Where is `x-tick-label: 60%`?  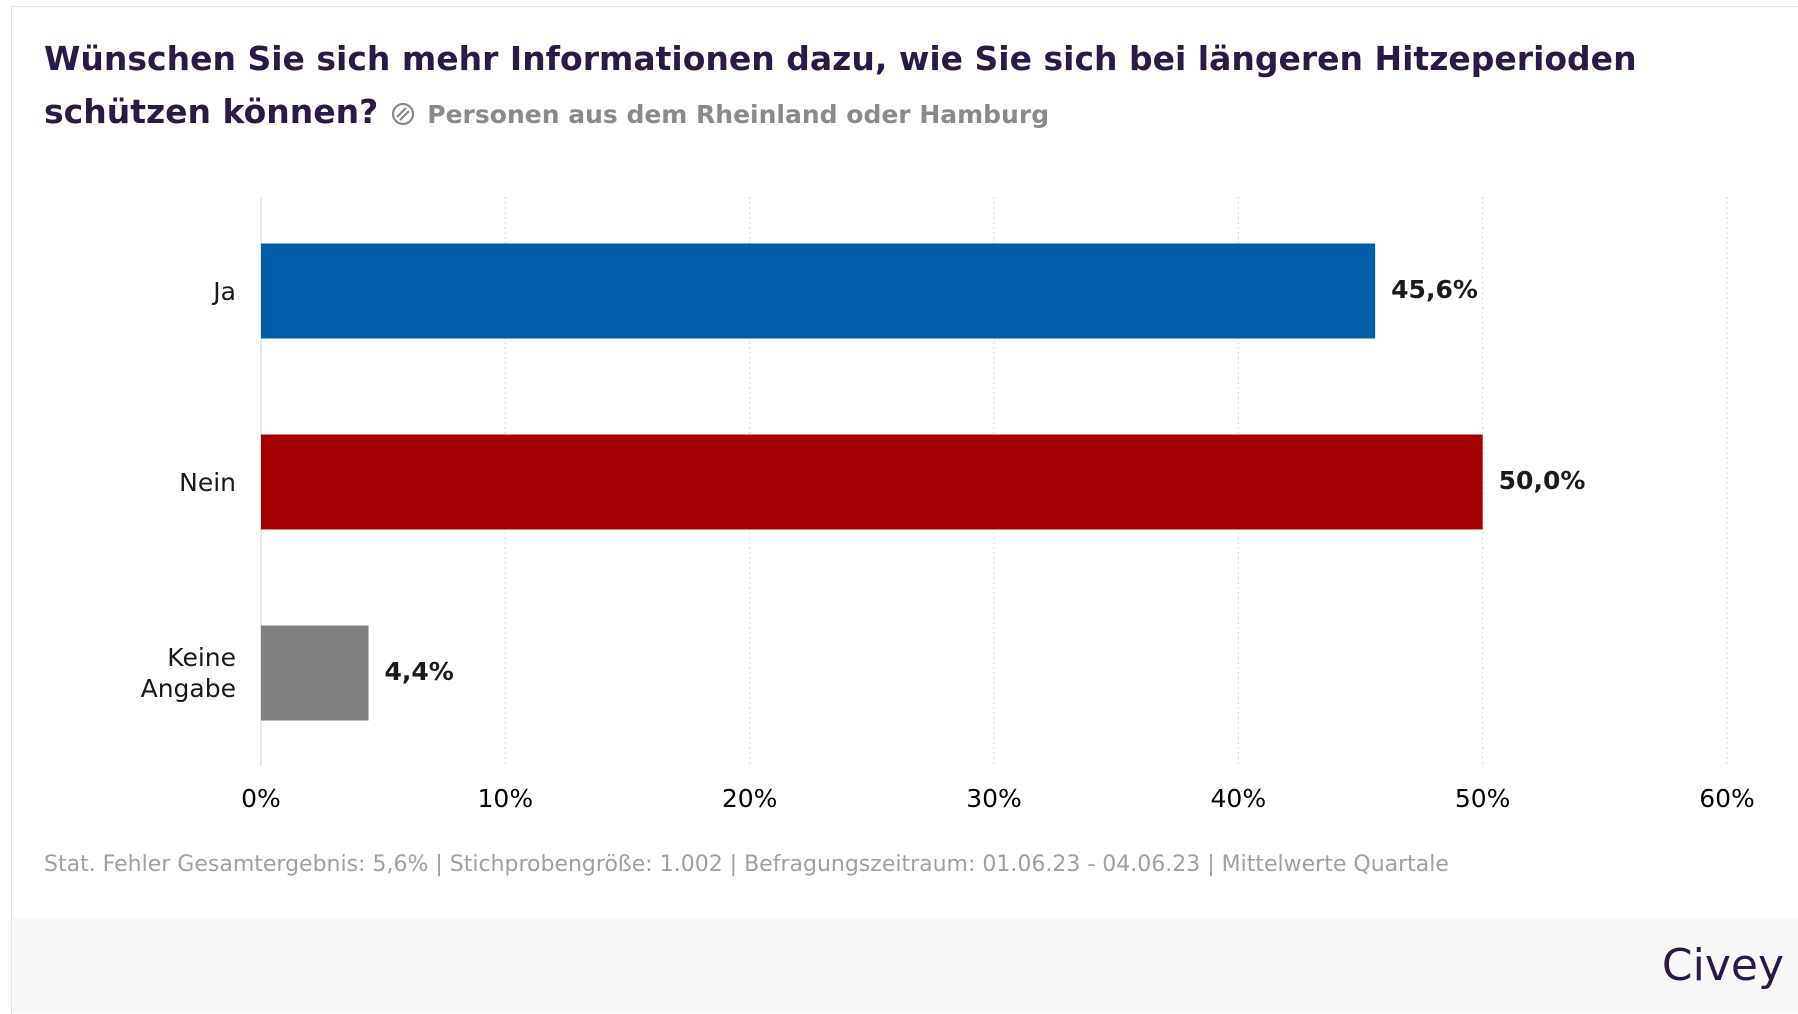 x-tick-label: 60% is located at coordinates (1727, 798).